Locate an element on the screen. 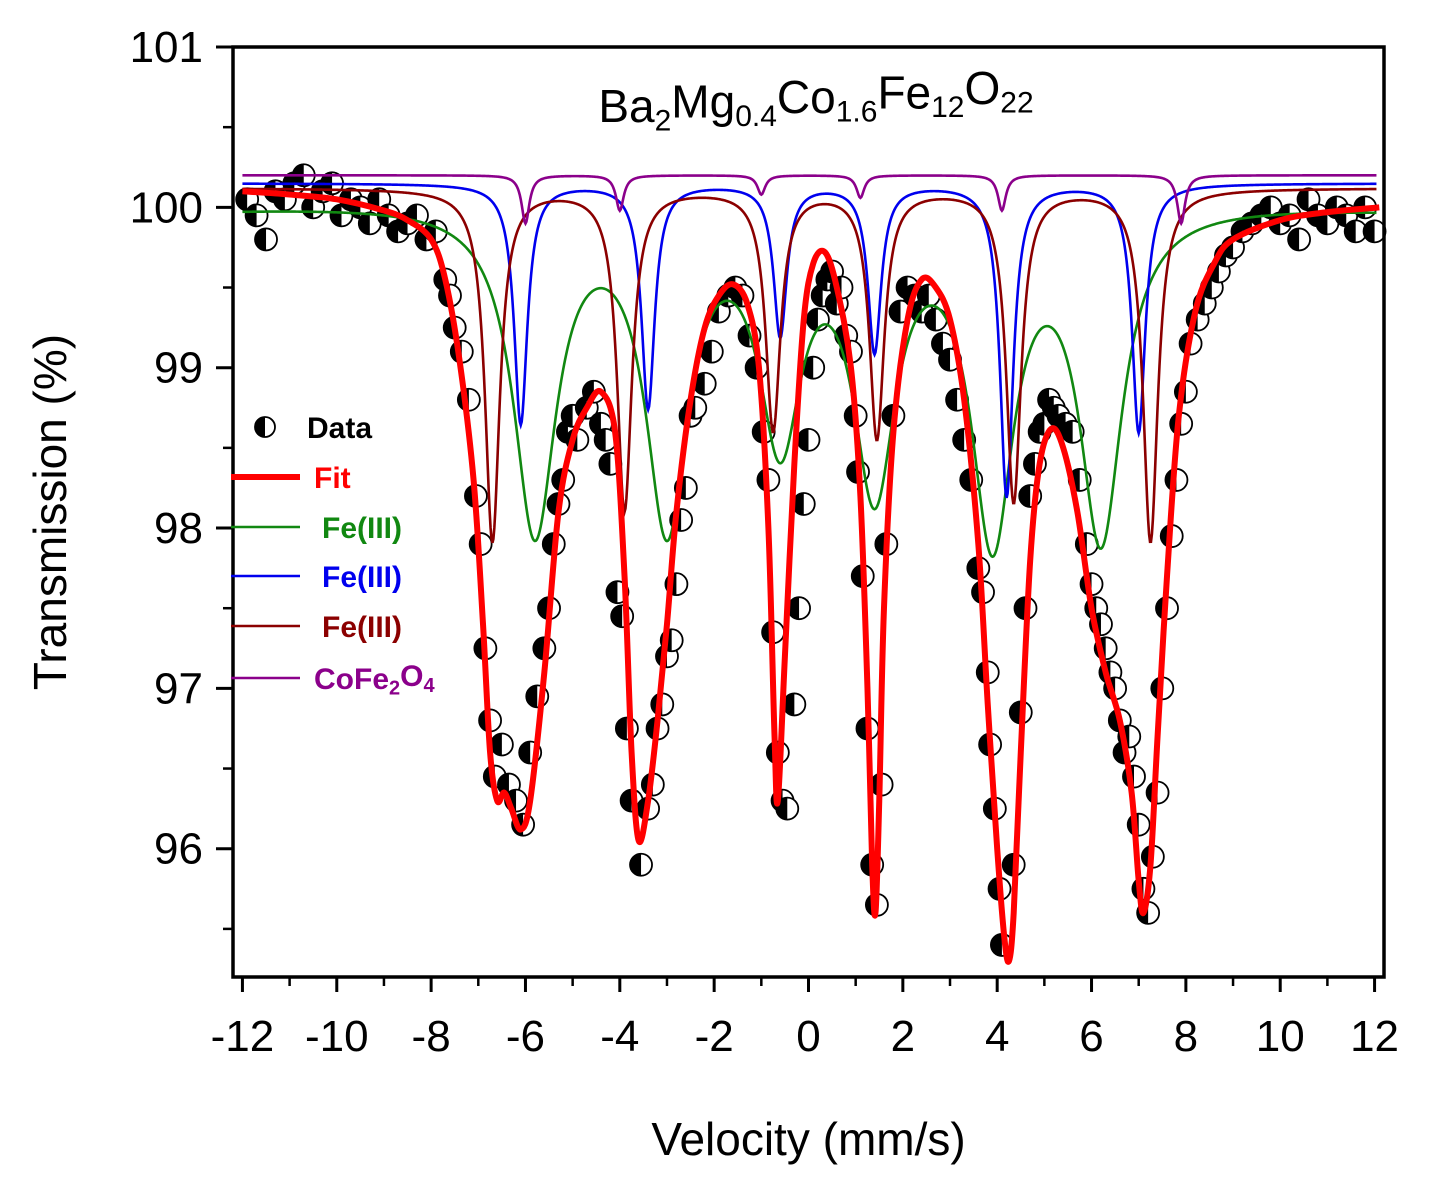  text-part: 0.4 is located at coordinates (756, 116).